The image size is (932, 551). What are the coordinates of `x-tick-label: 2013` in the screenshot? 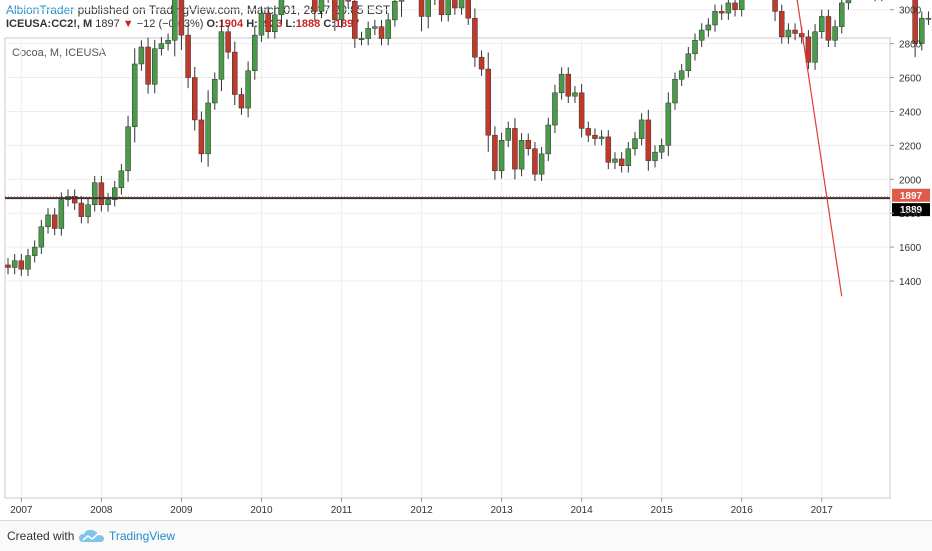 It's located at (501, 510).